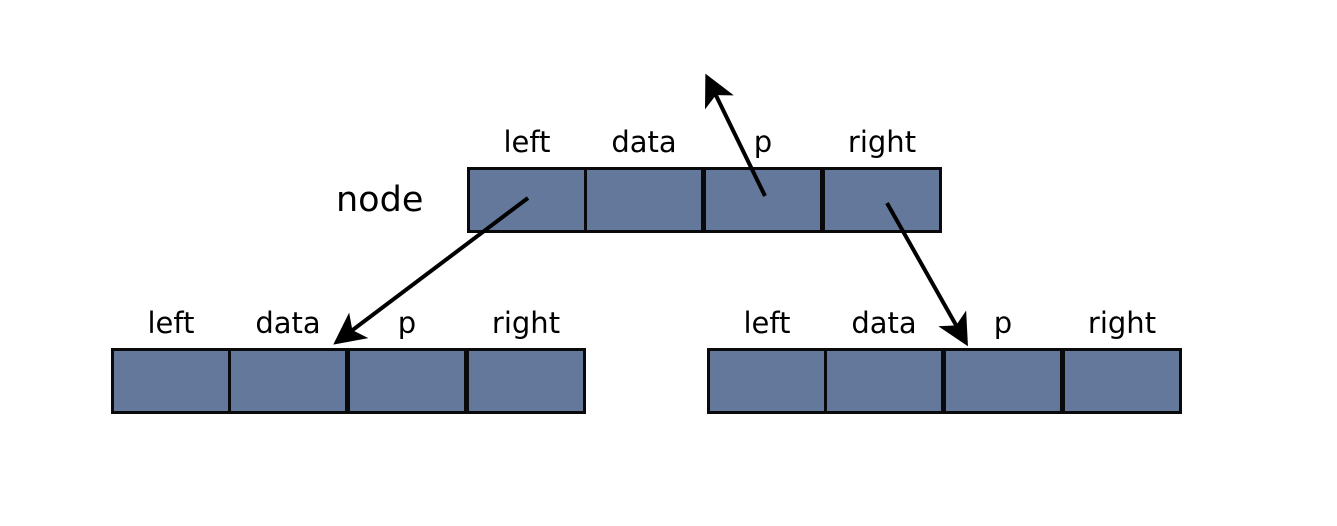  Describe the element at coordinates (380, 200) in the screenshot. I see `node-label: node` at that location.